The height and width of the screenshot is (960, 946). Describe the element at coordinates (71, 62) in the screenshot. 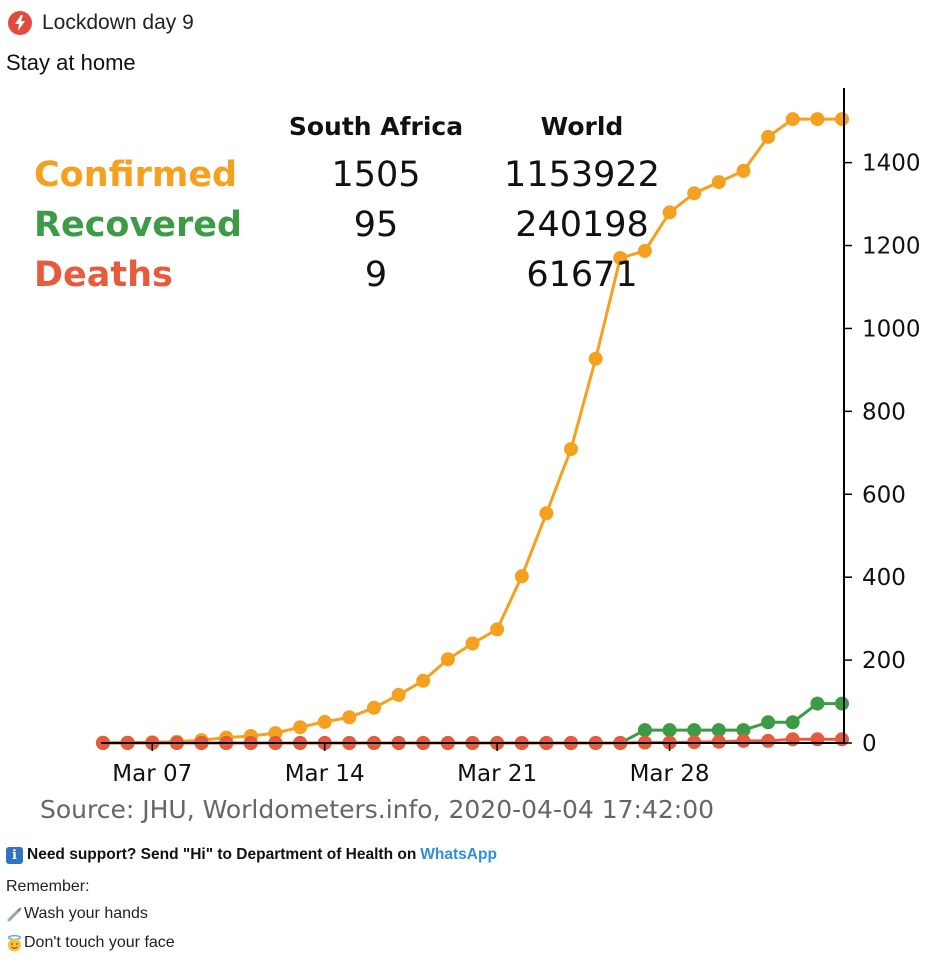

I see `subtitle: Stay at home` at that location.